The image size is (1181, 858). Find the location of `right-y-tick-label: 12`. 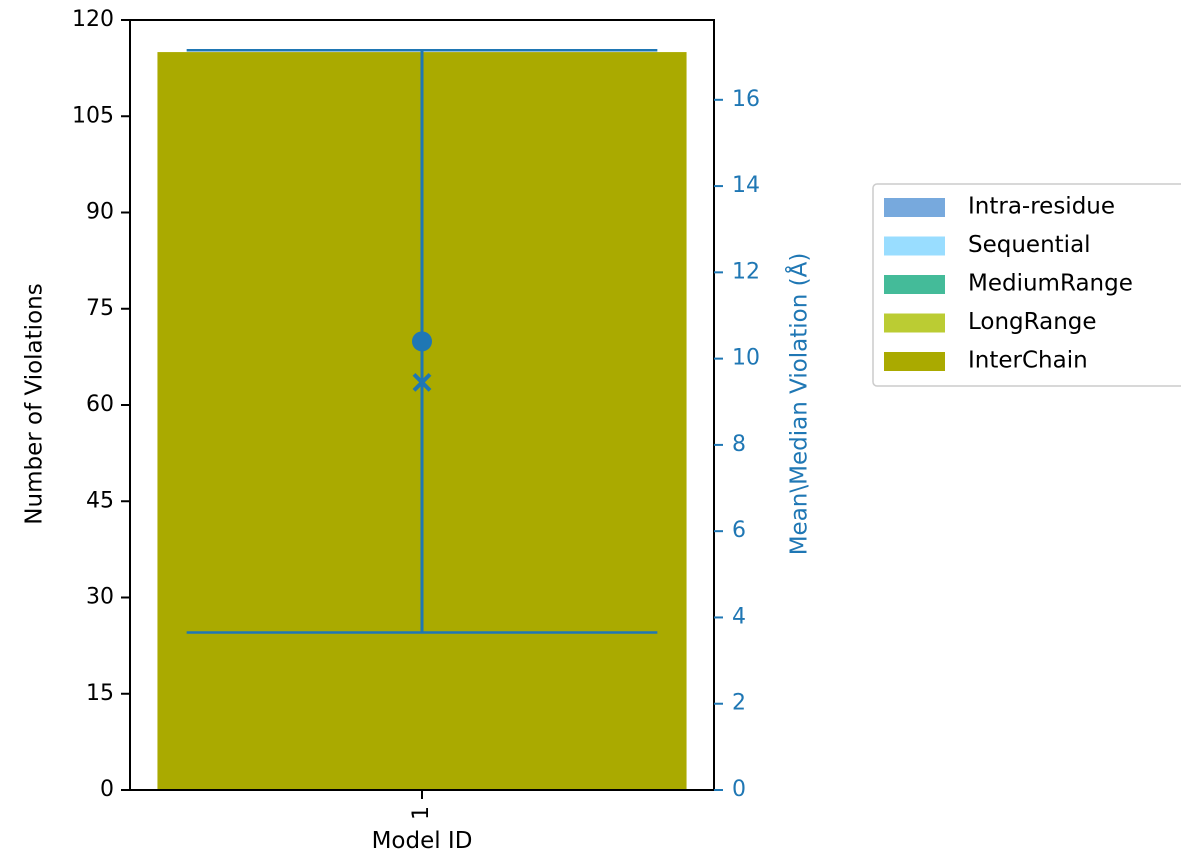

right-y-tick-label: 12 is located at coordinates (746, 271).